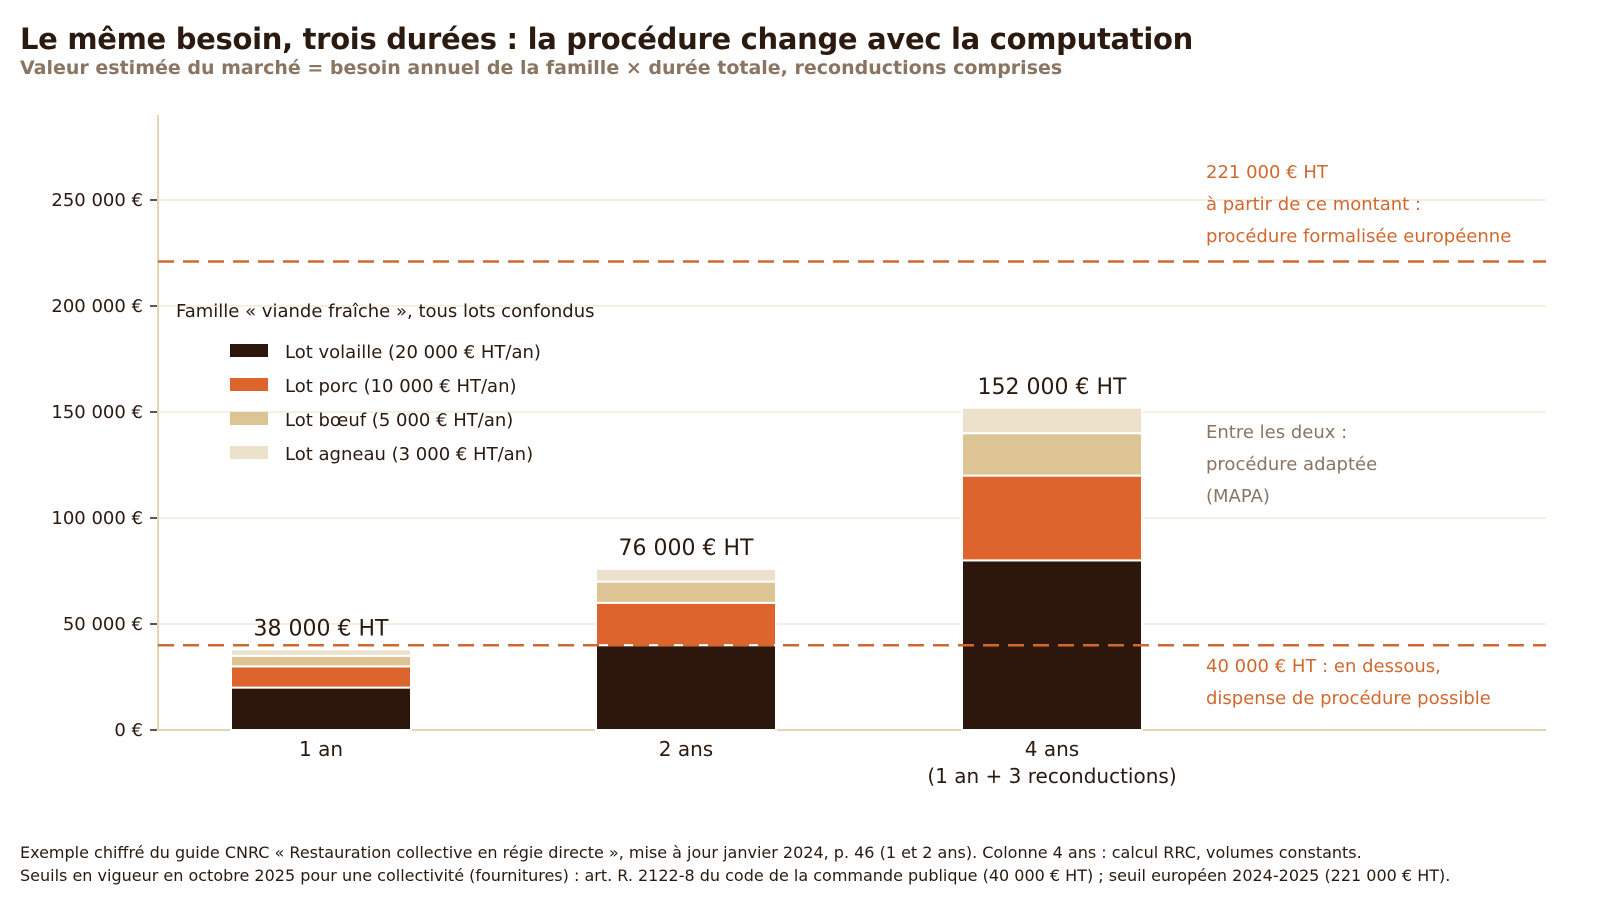  What do you see at coordinates (401, 386) in the screenshot?
I see `legend-label-porc: Lot porc (10 000 € HT/an)` at bounding box center [401, 386].